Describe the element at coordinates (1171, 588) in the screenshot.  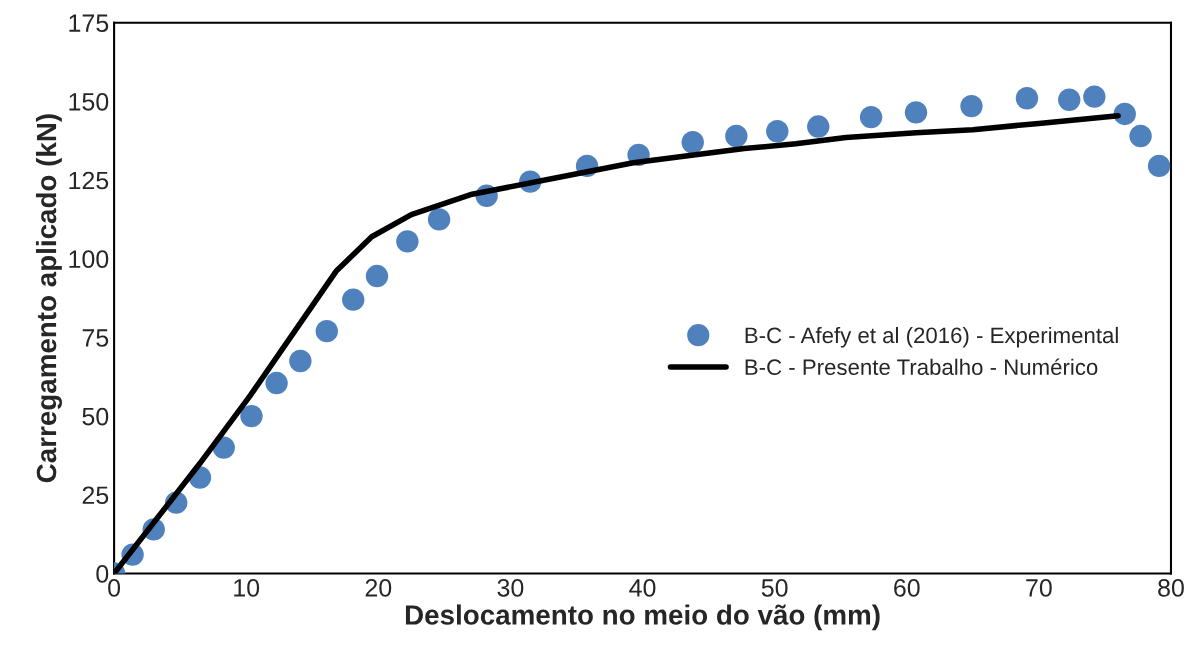
I see `x-tick-label: 80` at that location.